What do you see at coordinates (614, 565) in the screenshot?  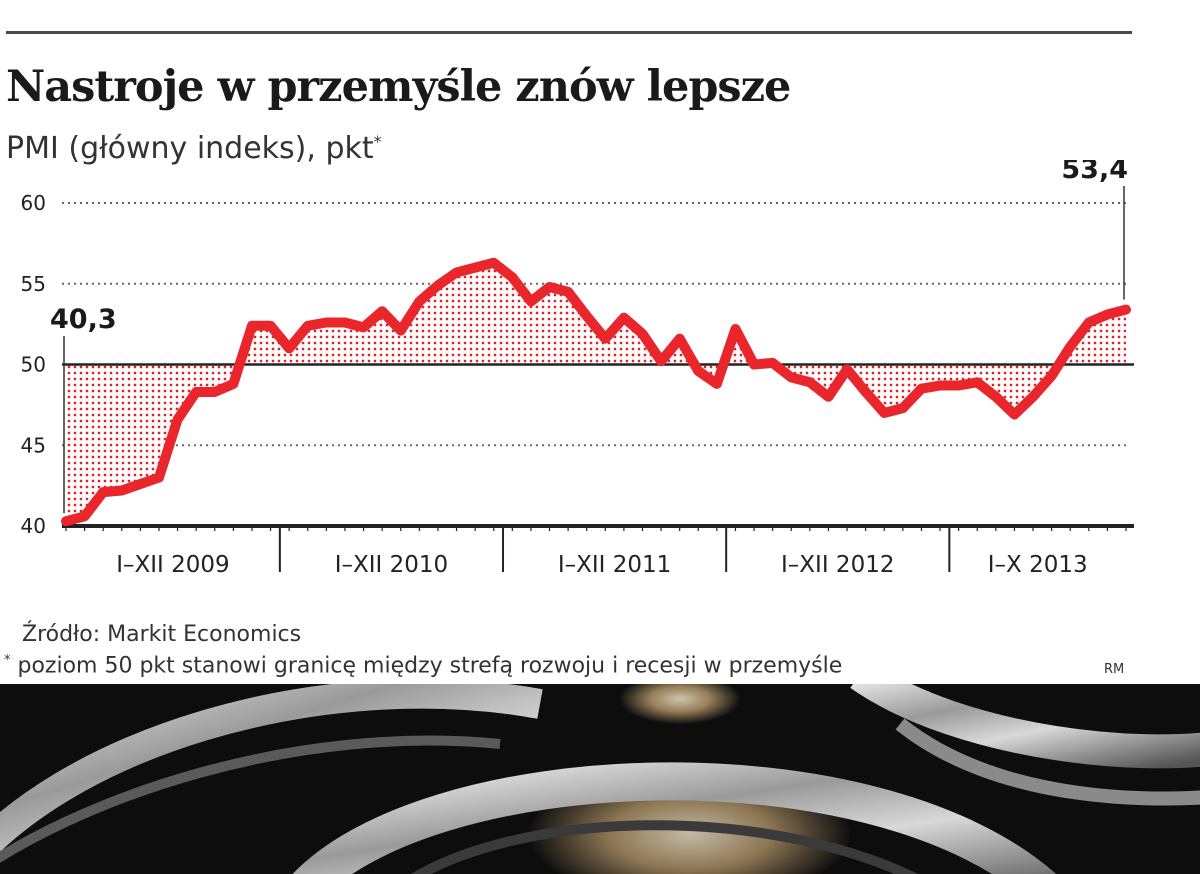 I see `x-group-label: I–XII 2011` at bounding box center [614, 565].